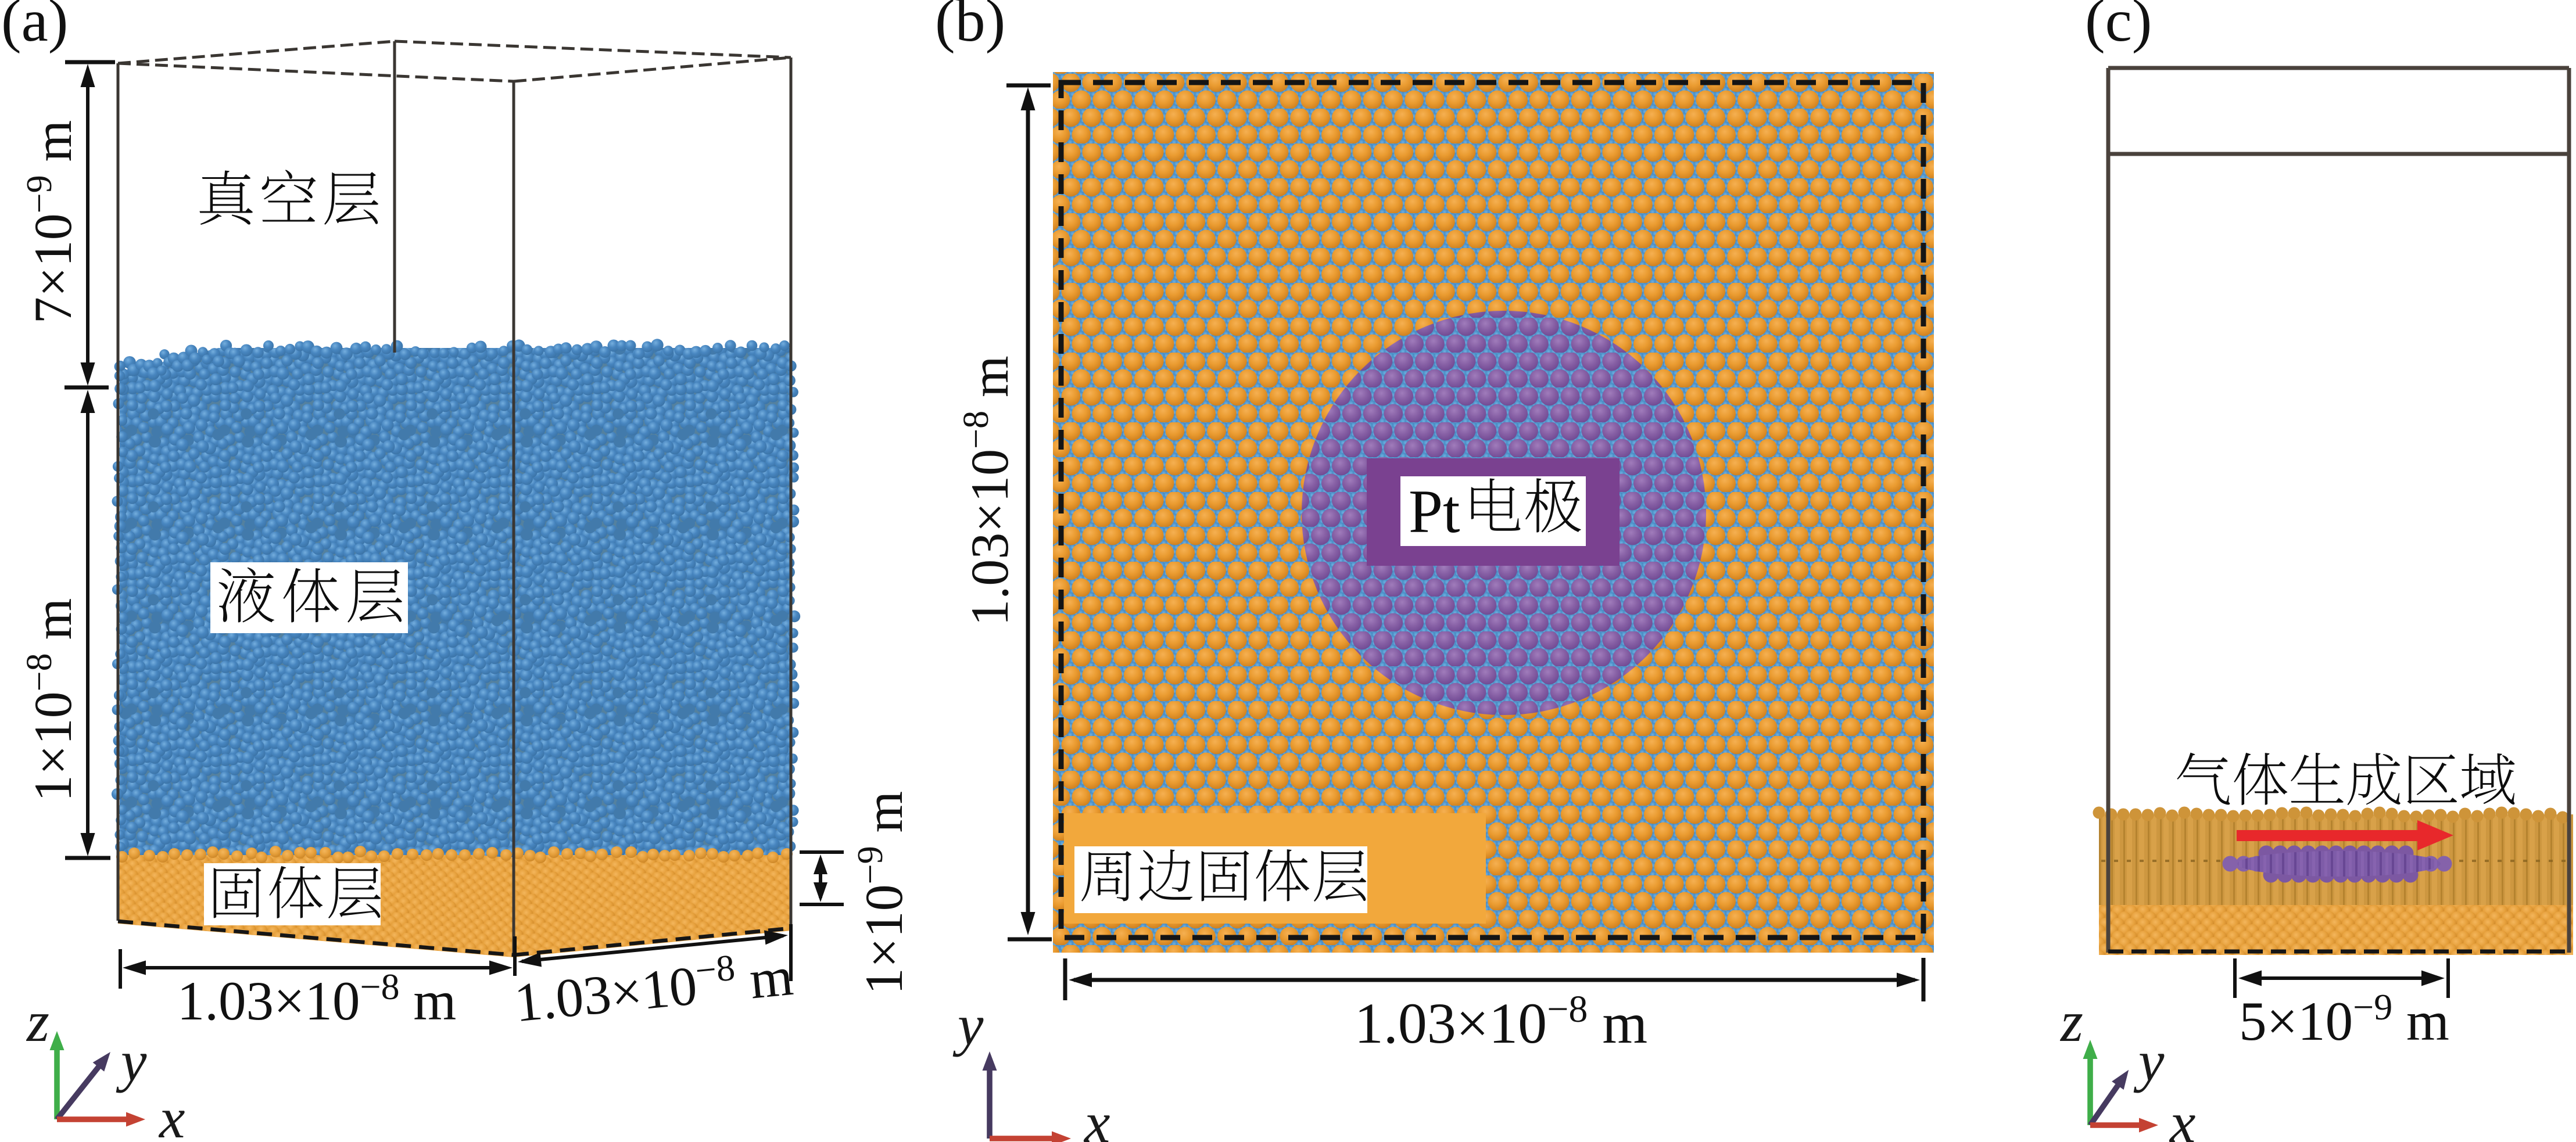 The width and height of the screenshot is (2576, 1142). I want to click on svg-text: 1×10−9 m, so click(882, 893).